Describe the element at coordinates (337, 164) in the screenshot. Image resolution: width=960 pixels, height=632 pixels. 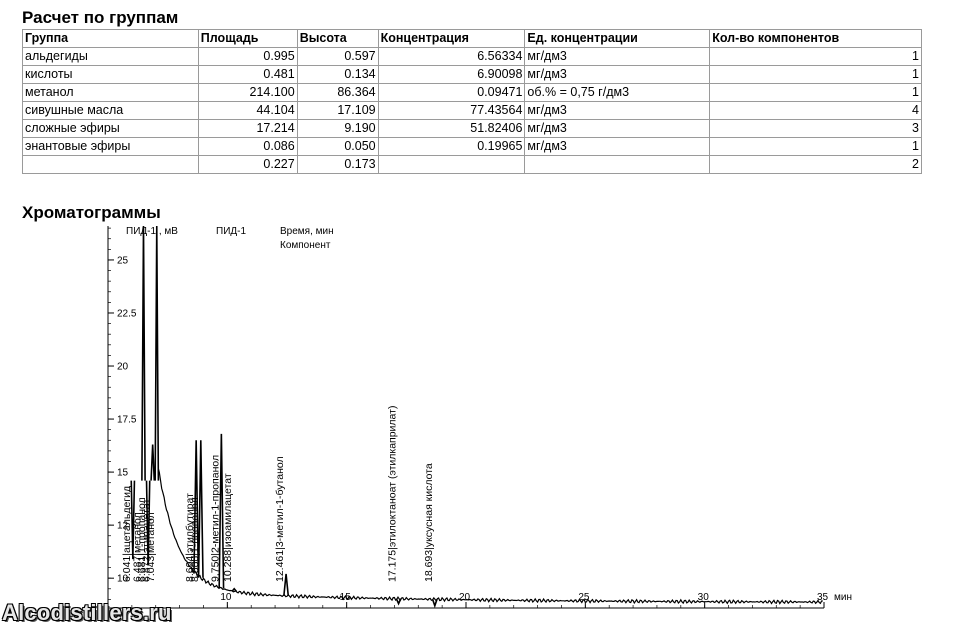
I see `table-cell: 0.173` at that location.